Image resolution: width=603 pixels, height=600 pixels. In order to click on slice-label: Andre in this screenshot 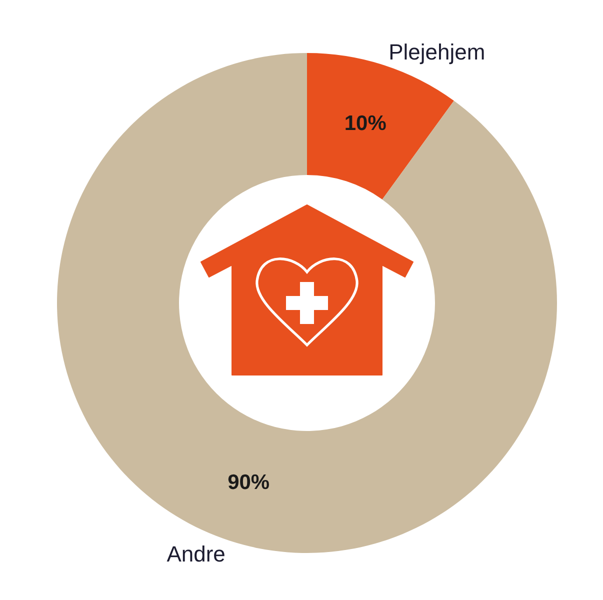, I will do `click(196, 554)`.